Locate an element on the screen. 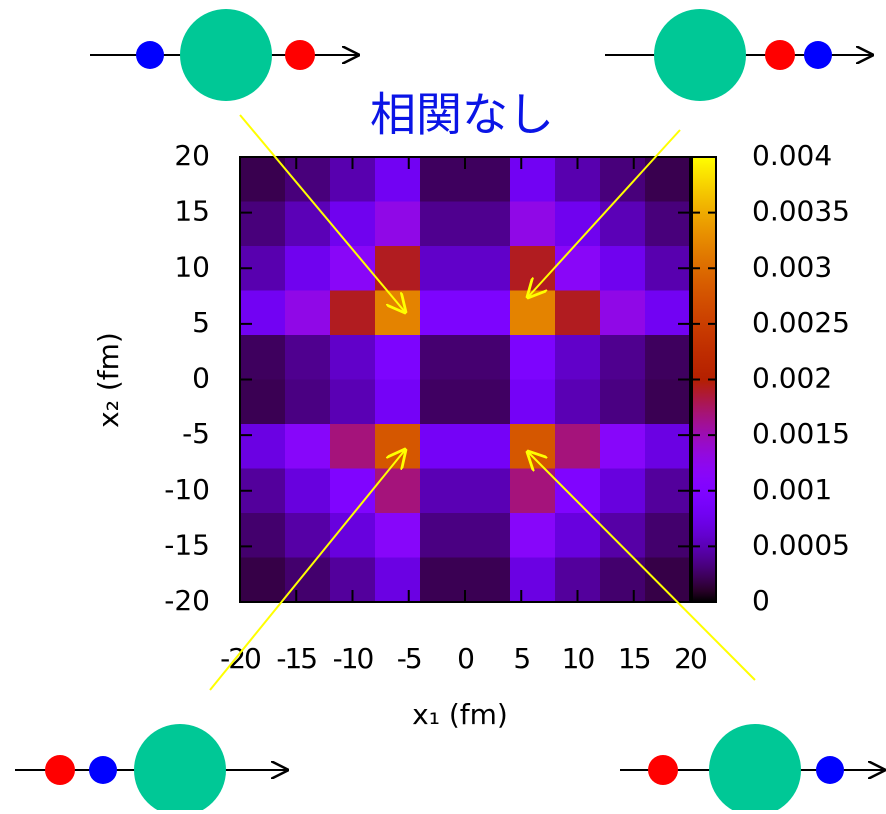 This screenshot has width=886, height=814. y-tick-label: 0 is located at coordinates (201, 378).